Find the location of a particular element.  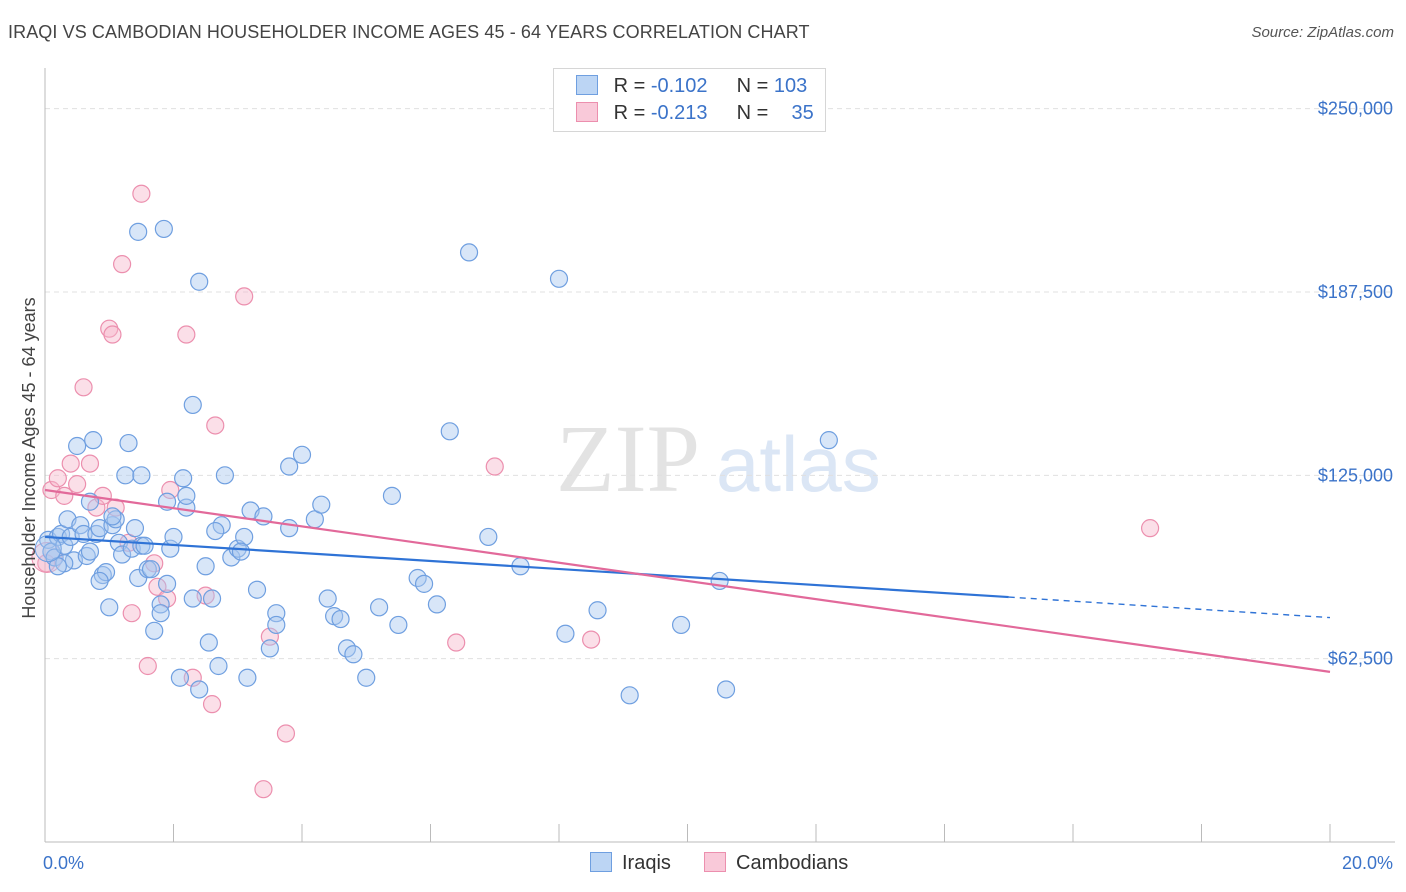

bottom-legend-iraqis-label: Iraqis is located at coordinates (646, 863).